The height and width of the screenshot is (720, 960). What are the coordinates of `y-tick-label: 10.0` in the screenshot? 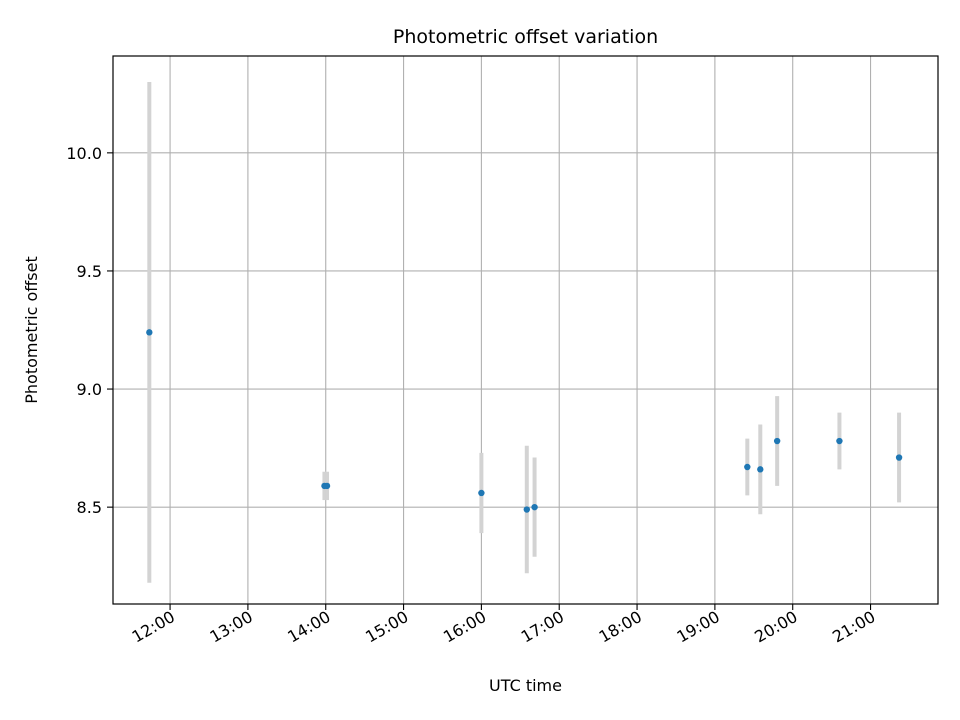 It's located at (84, 153).